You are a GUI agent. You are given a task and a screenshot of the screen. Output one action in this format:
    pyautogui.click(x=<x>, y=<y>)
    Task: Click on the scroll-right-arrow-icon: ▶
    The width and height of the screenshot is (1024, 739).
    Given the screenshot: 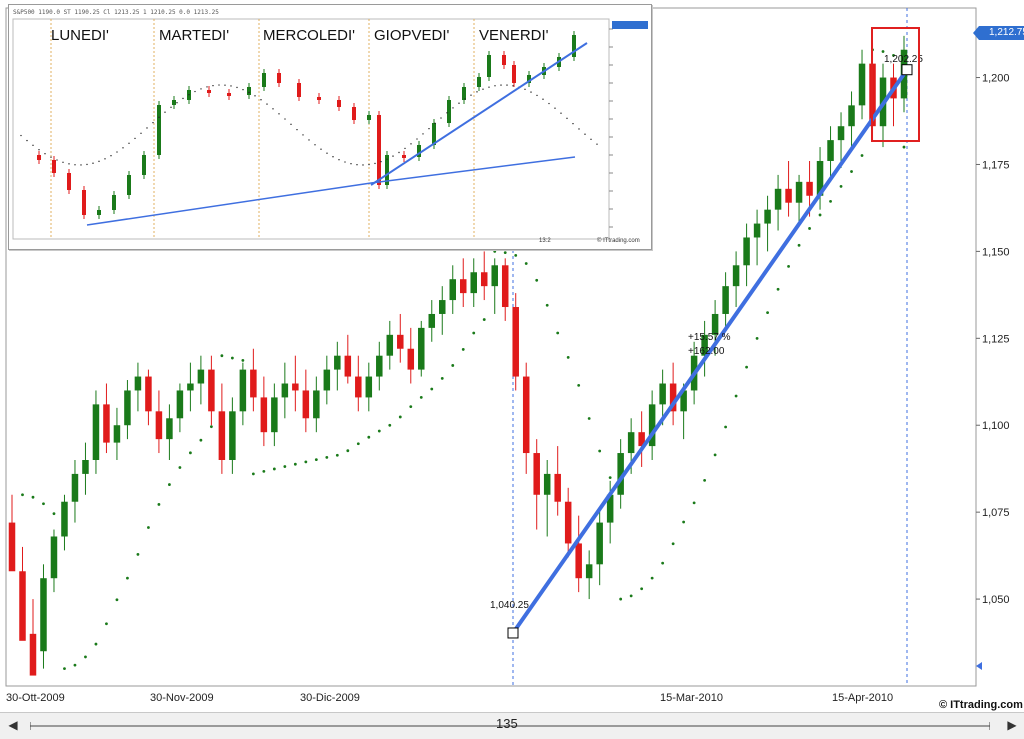 What is the action you would take?
    pyautogui.click(x=1012, y=725)
    